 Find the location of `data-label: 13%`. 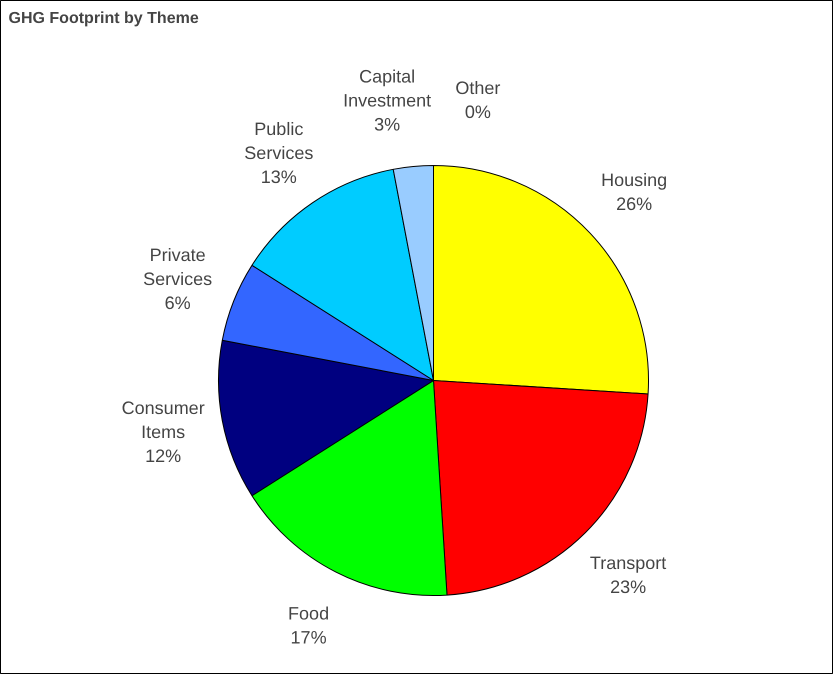

data-label: 13% is located at coordinates (278, 176).